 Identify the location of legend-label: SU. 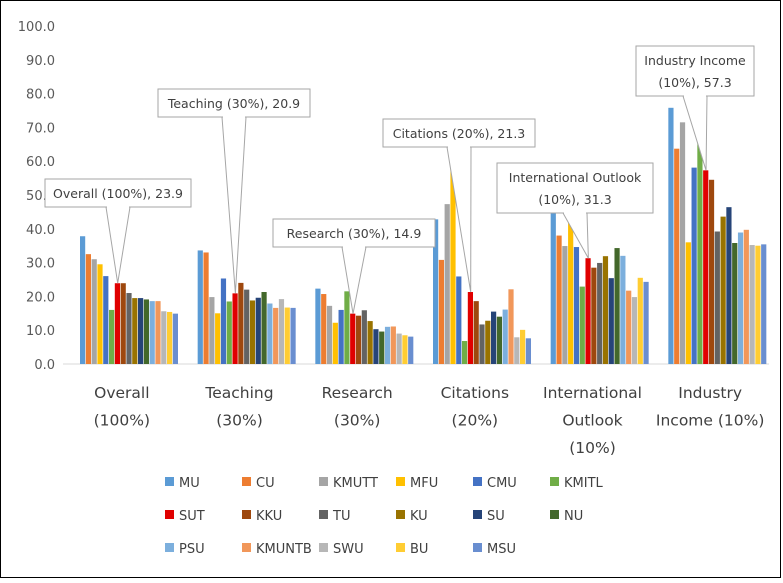
(496, 516).